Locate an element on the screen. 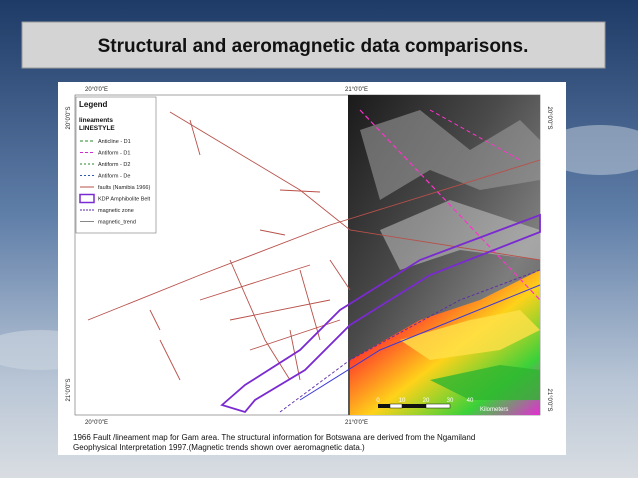  scale-unit: Kilometers is located at coordinates (494, 410).